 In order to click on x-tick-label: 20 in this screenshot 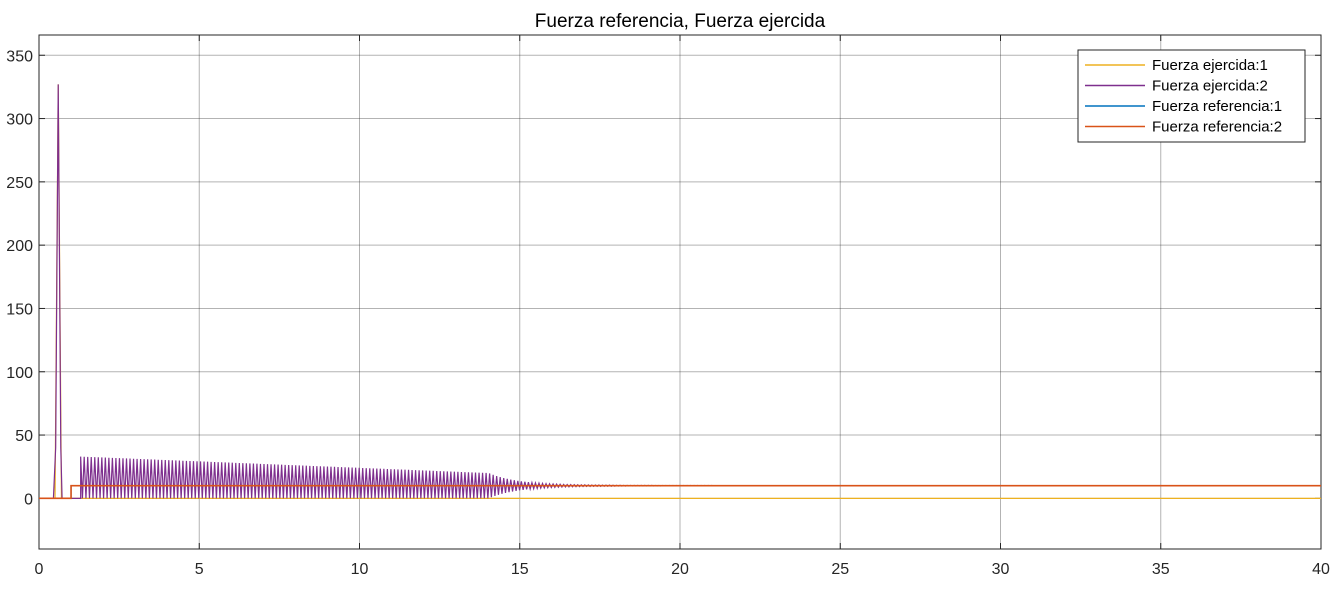, I will do `click(680, 569)`.